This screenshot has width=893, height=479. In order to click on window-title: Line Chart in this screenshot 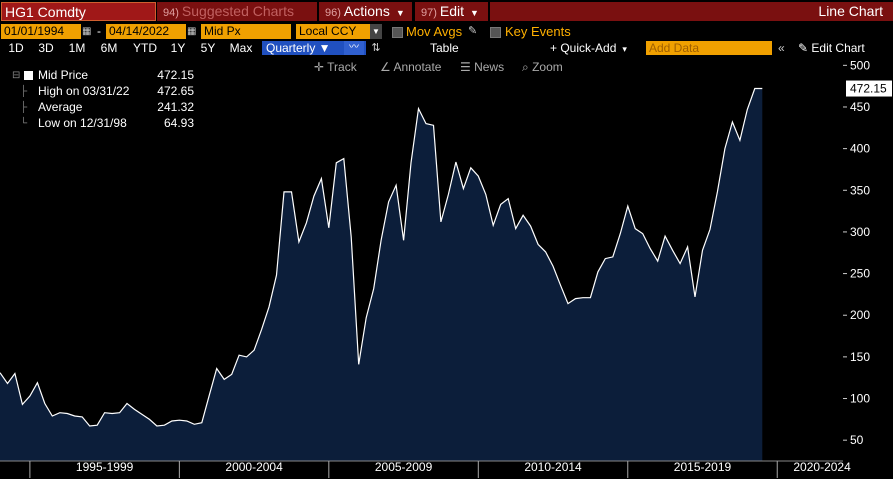, I will do `click(691, 11)`.